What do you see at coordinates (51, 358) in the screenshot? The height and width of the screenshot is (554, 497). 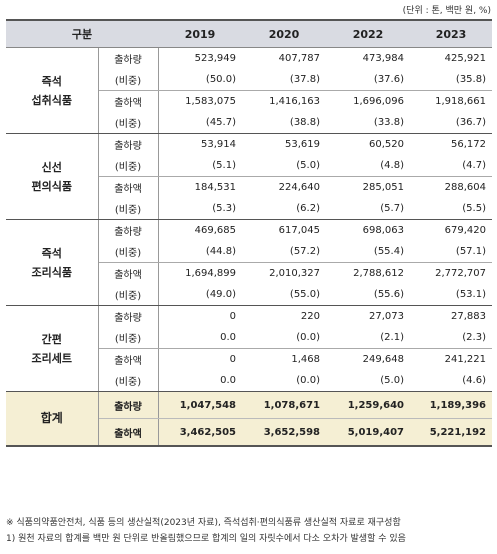 I see `category-name-line: 조리세트` at bounding box center [51, 358].